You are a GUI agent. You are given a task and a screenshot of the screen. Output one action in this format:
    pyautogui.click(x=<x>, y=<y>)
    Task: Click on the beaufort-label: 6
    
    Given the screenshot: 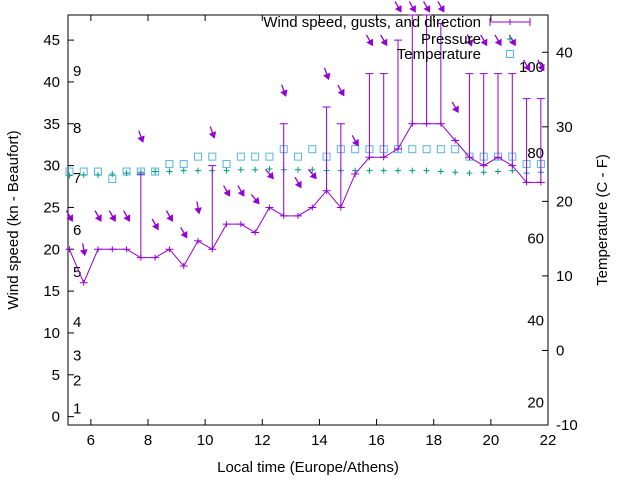 What is the action you would take?
    pyautogui.click(x=77, y=230)
    